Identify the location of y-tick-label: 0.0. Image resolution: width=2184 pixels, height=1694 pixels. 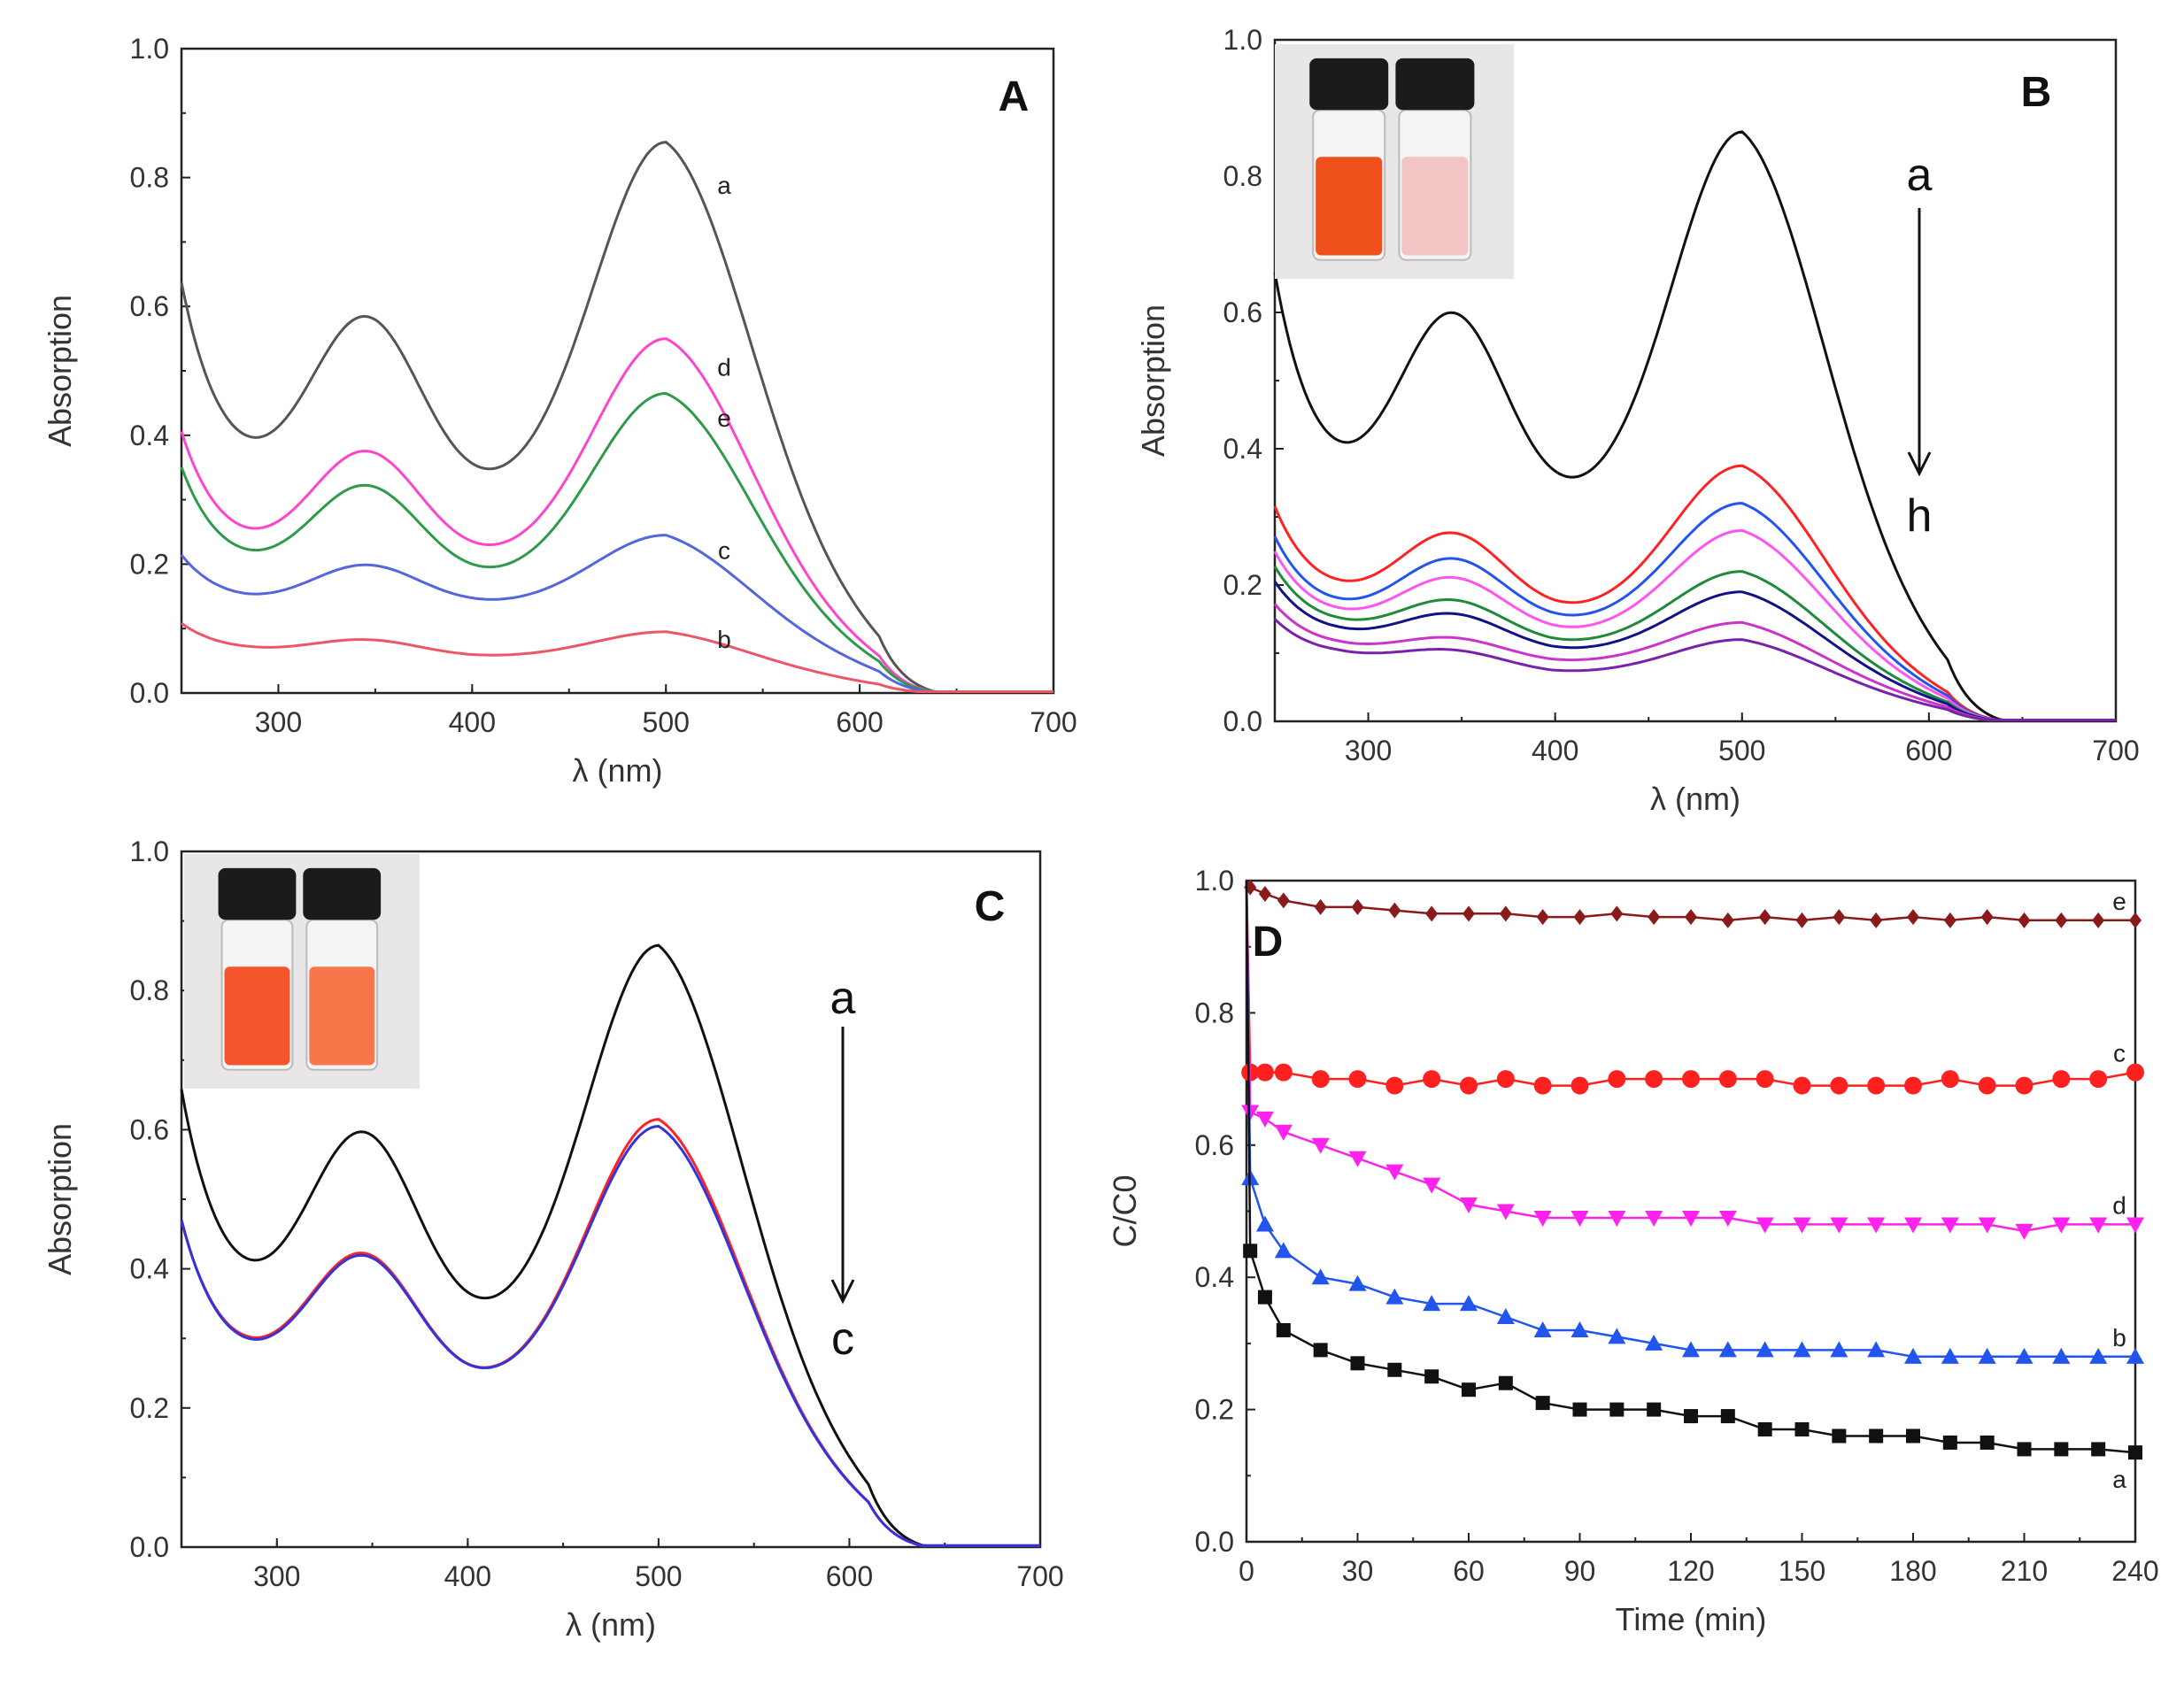
(149, 693).